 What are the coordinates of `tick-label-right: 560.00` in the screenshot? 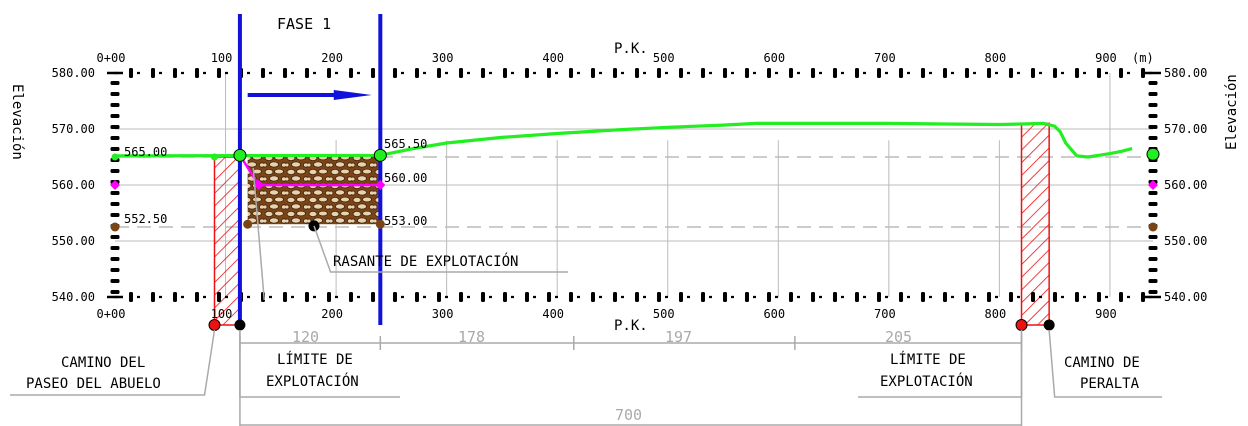 It's located at (1185, 185).